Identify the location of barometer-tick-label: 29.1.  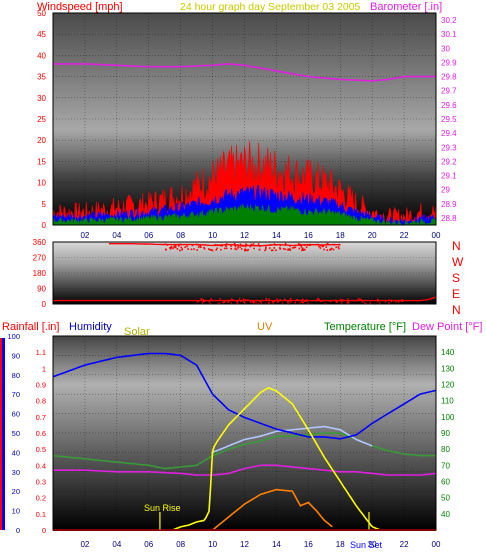
(449, 176).